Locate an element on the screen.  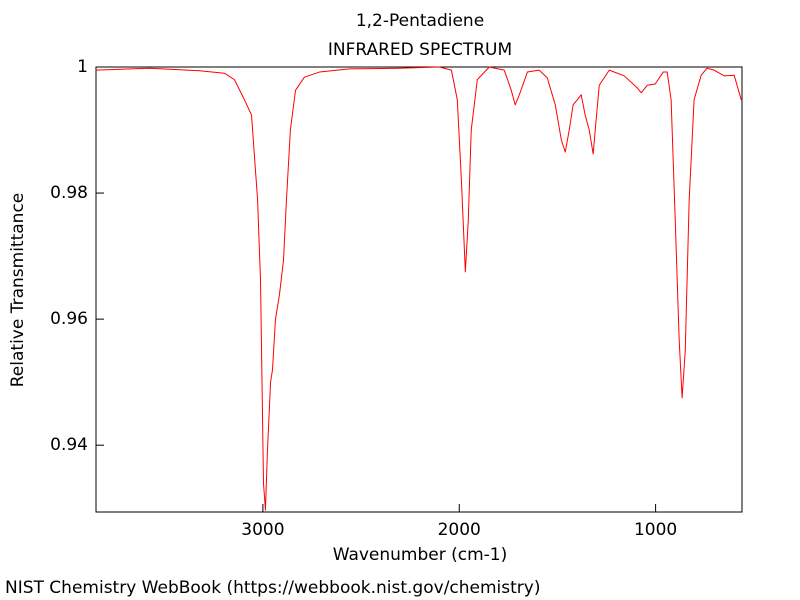
y-axis-label: Relative Transmittance is located at coordinates (18, 290).